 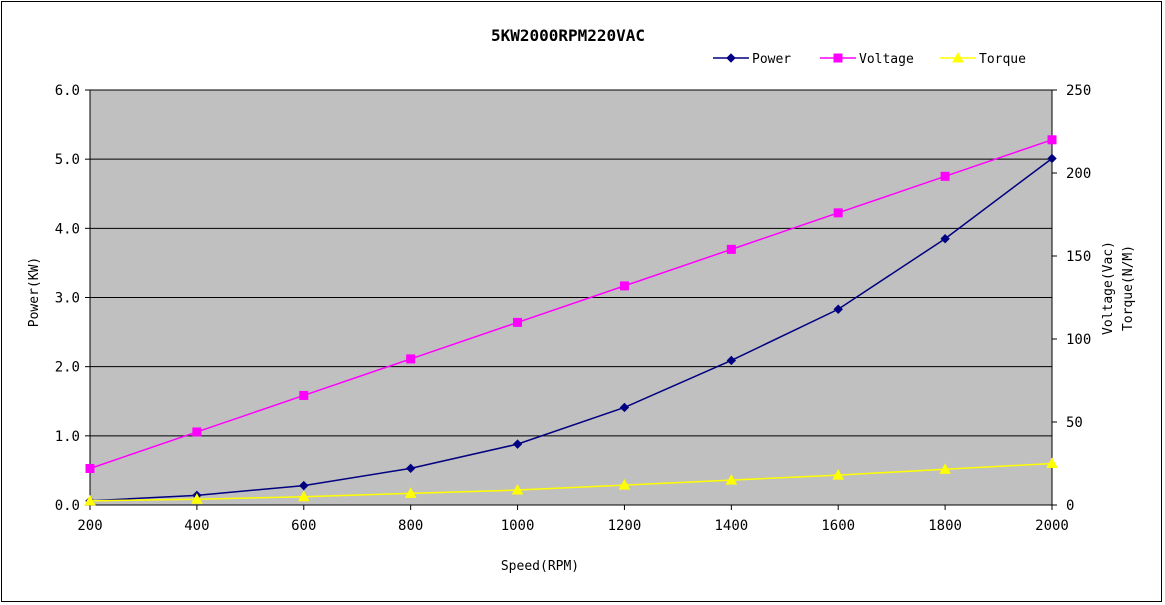 I want to click on y2-tick-label: 250, so click(x=1078, y=91).